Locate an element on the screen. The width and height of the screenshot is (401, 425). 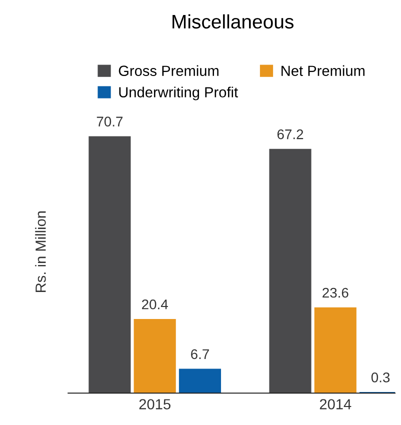
data-label: 23.6 is located at coordinates (335, 293).